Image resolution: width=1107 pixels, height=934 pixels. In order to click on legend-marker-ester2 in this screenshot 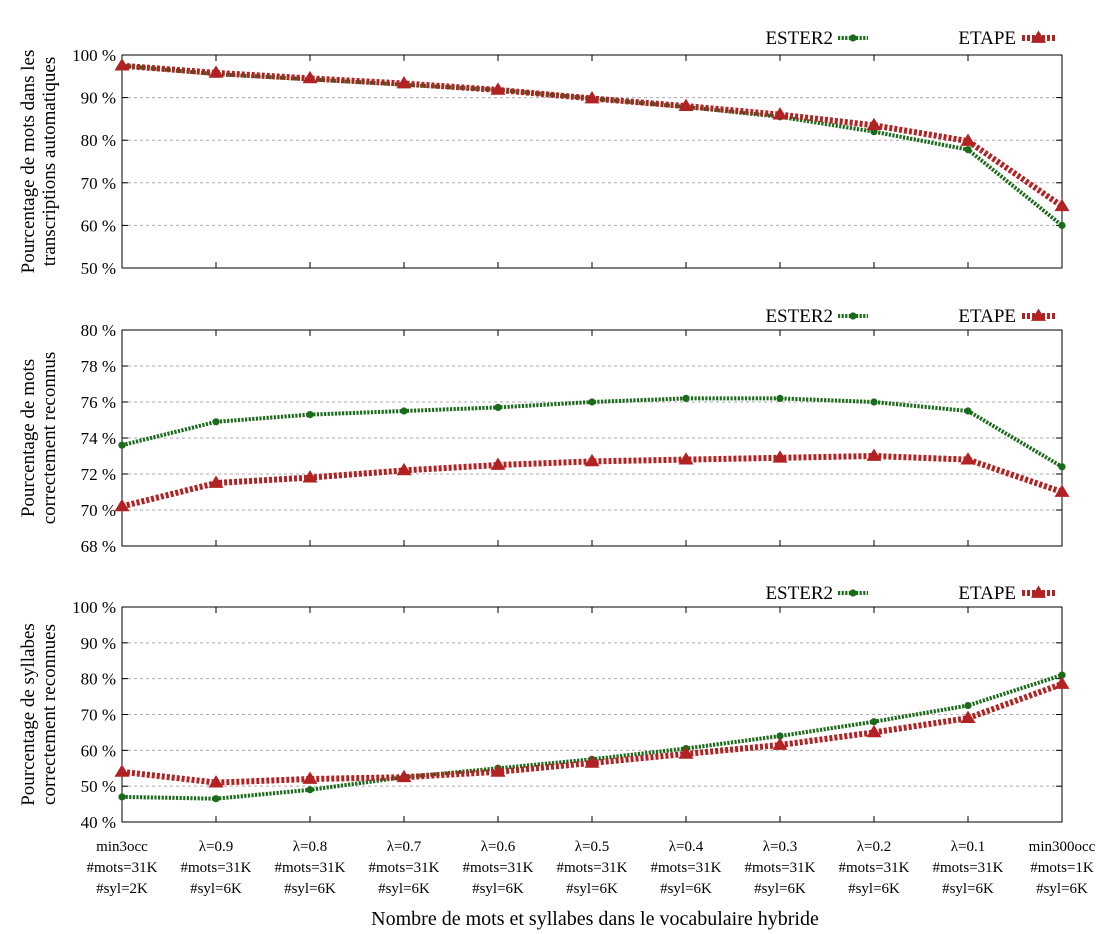, I will do `click(853, 38)`.